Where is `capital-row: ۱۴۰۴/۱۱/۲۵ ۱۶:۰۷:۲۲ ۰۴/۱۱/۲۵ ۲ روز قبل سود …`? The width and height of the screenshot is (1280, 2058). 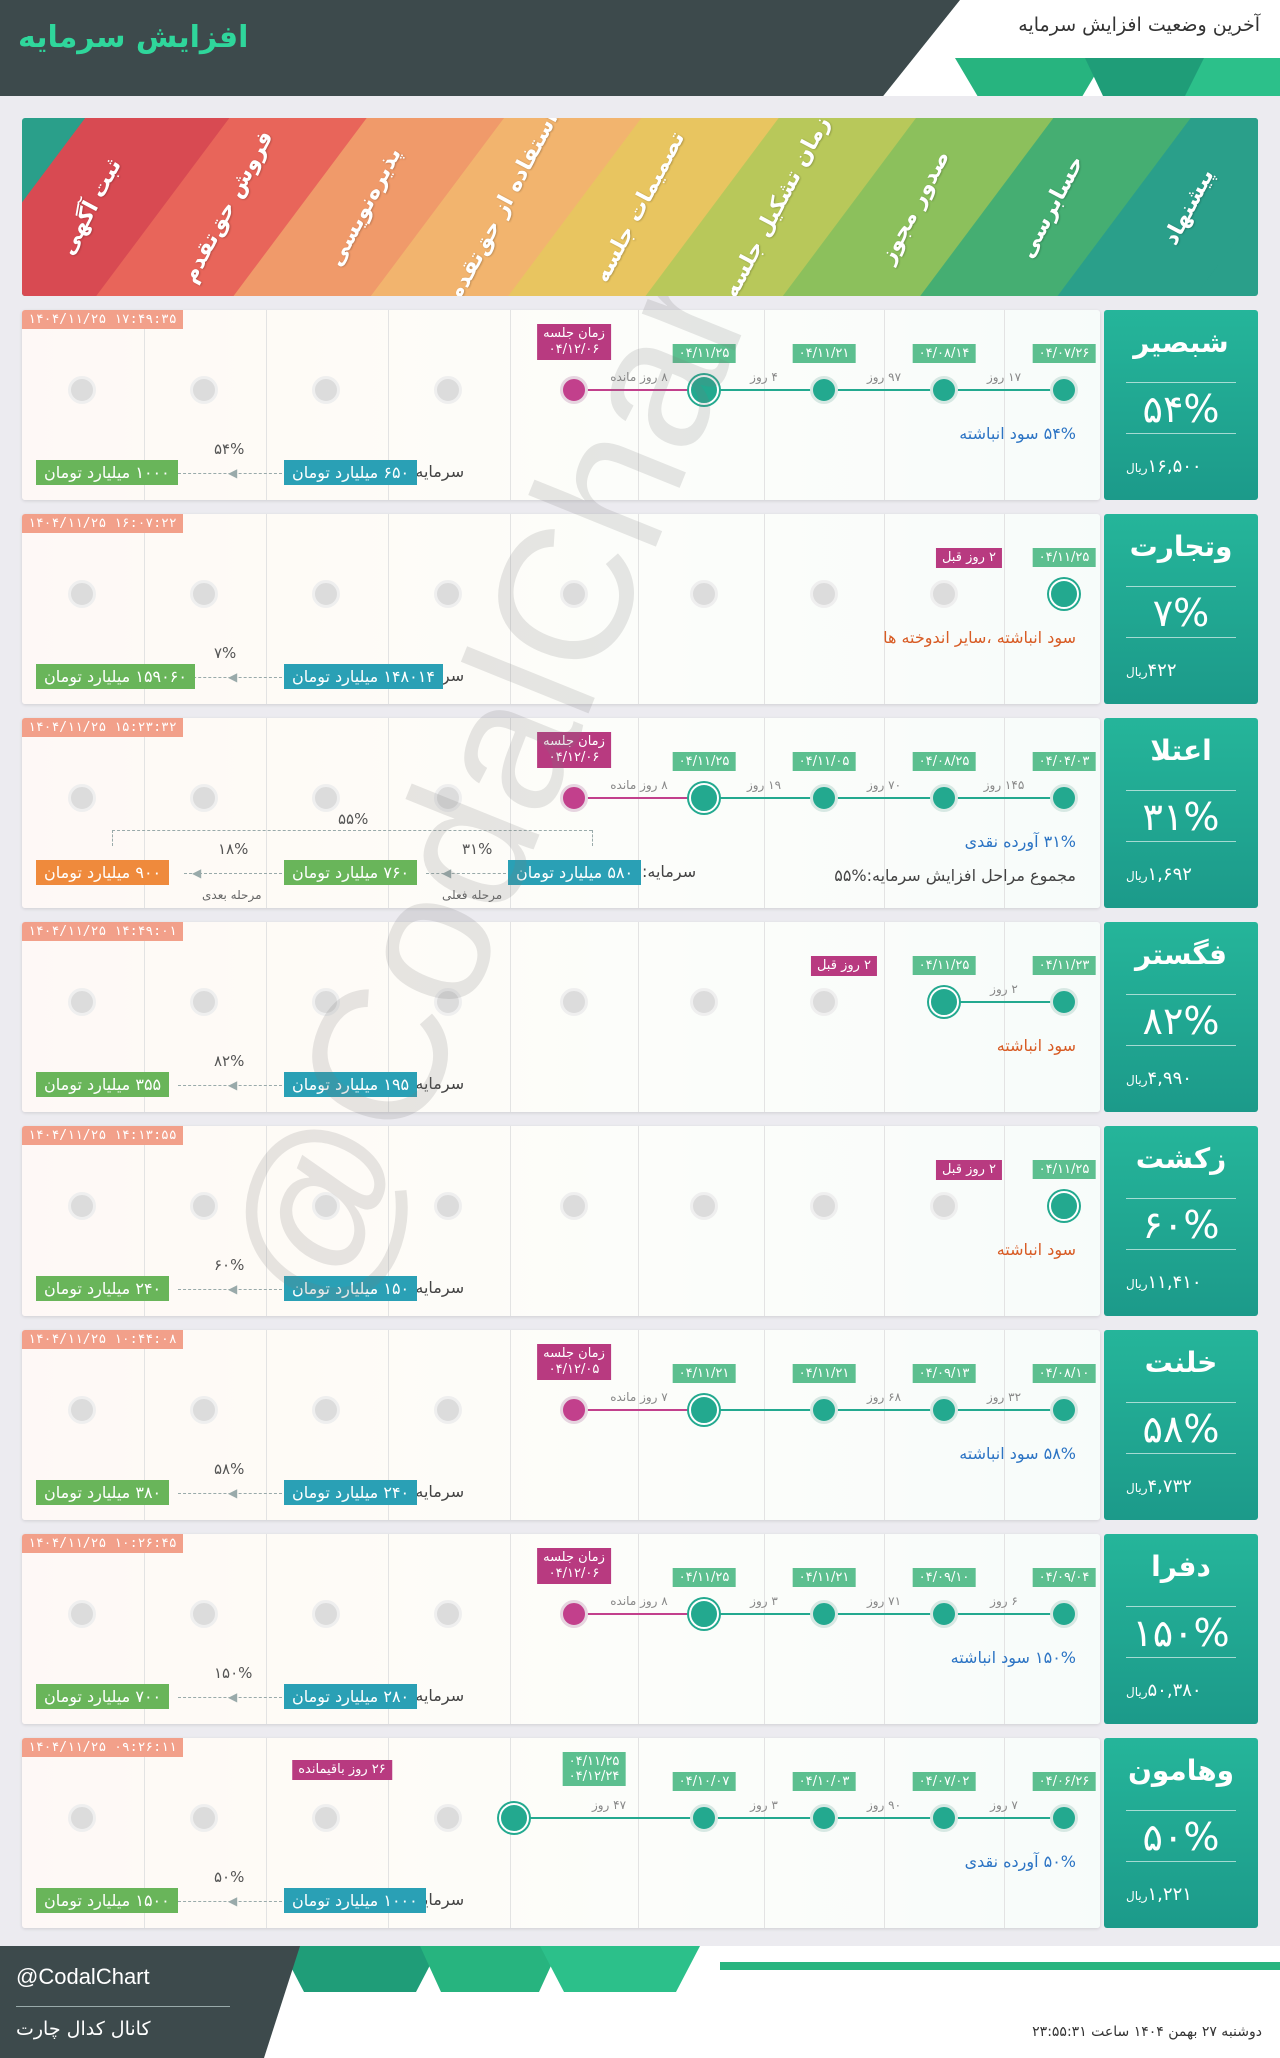 capital-row: ۱۴۰۴/۱۱/۲۵ ۱۶:۰۷:۲۲ ۰۴/۱۱/۲۵ ۲ روز قبل سود … is located at coordinates (640, 609).